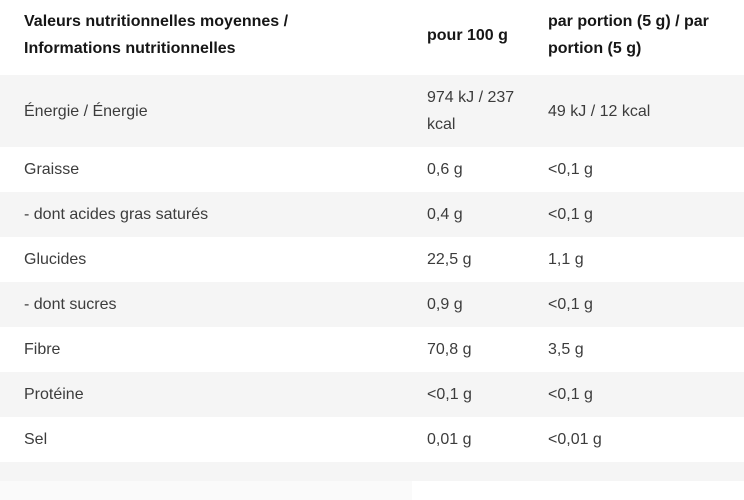 The image size is (744, 500). I want to click on table-row: - dont sucres 0,9 g <0,1 g, so click(372, 304).